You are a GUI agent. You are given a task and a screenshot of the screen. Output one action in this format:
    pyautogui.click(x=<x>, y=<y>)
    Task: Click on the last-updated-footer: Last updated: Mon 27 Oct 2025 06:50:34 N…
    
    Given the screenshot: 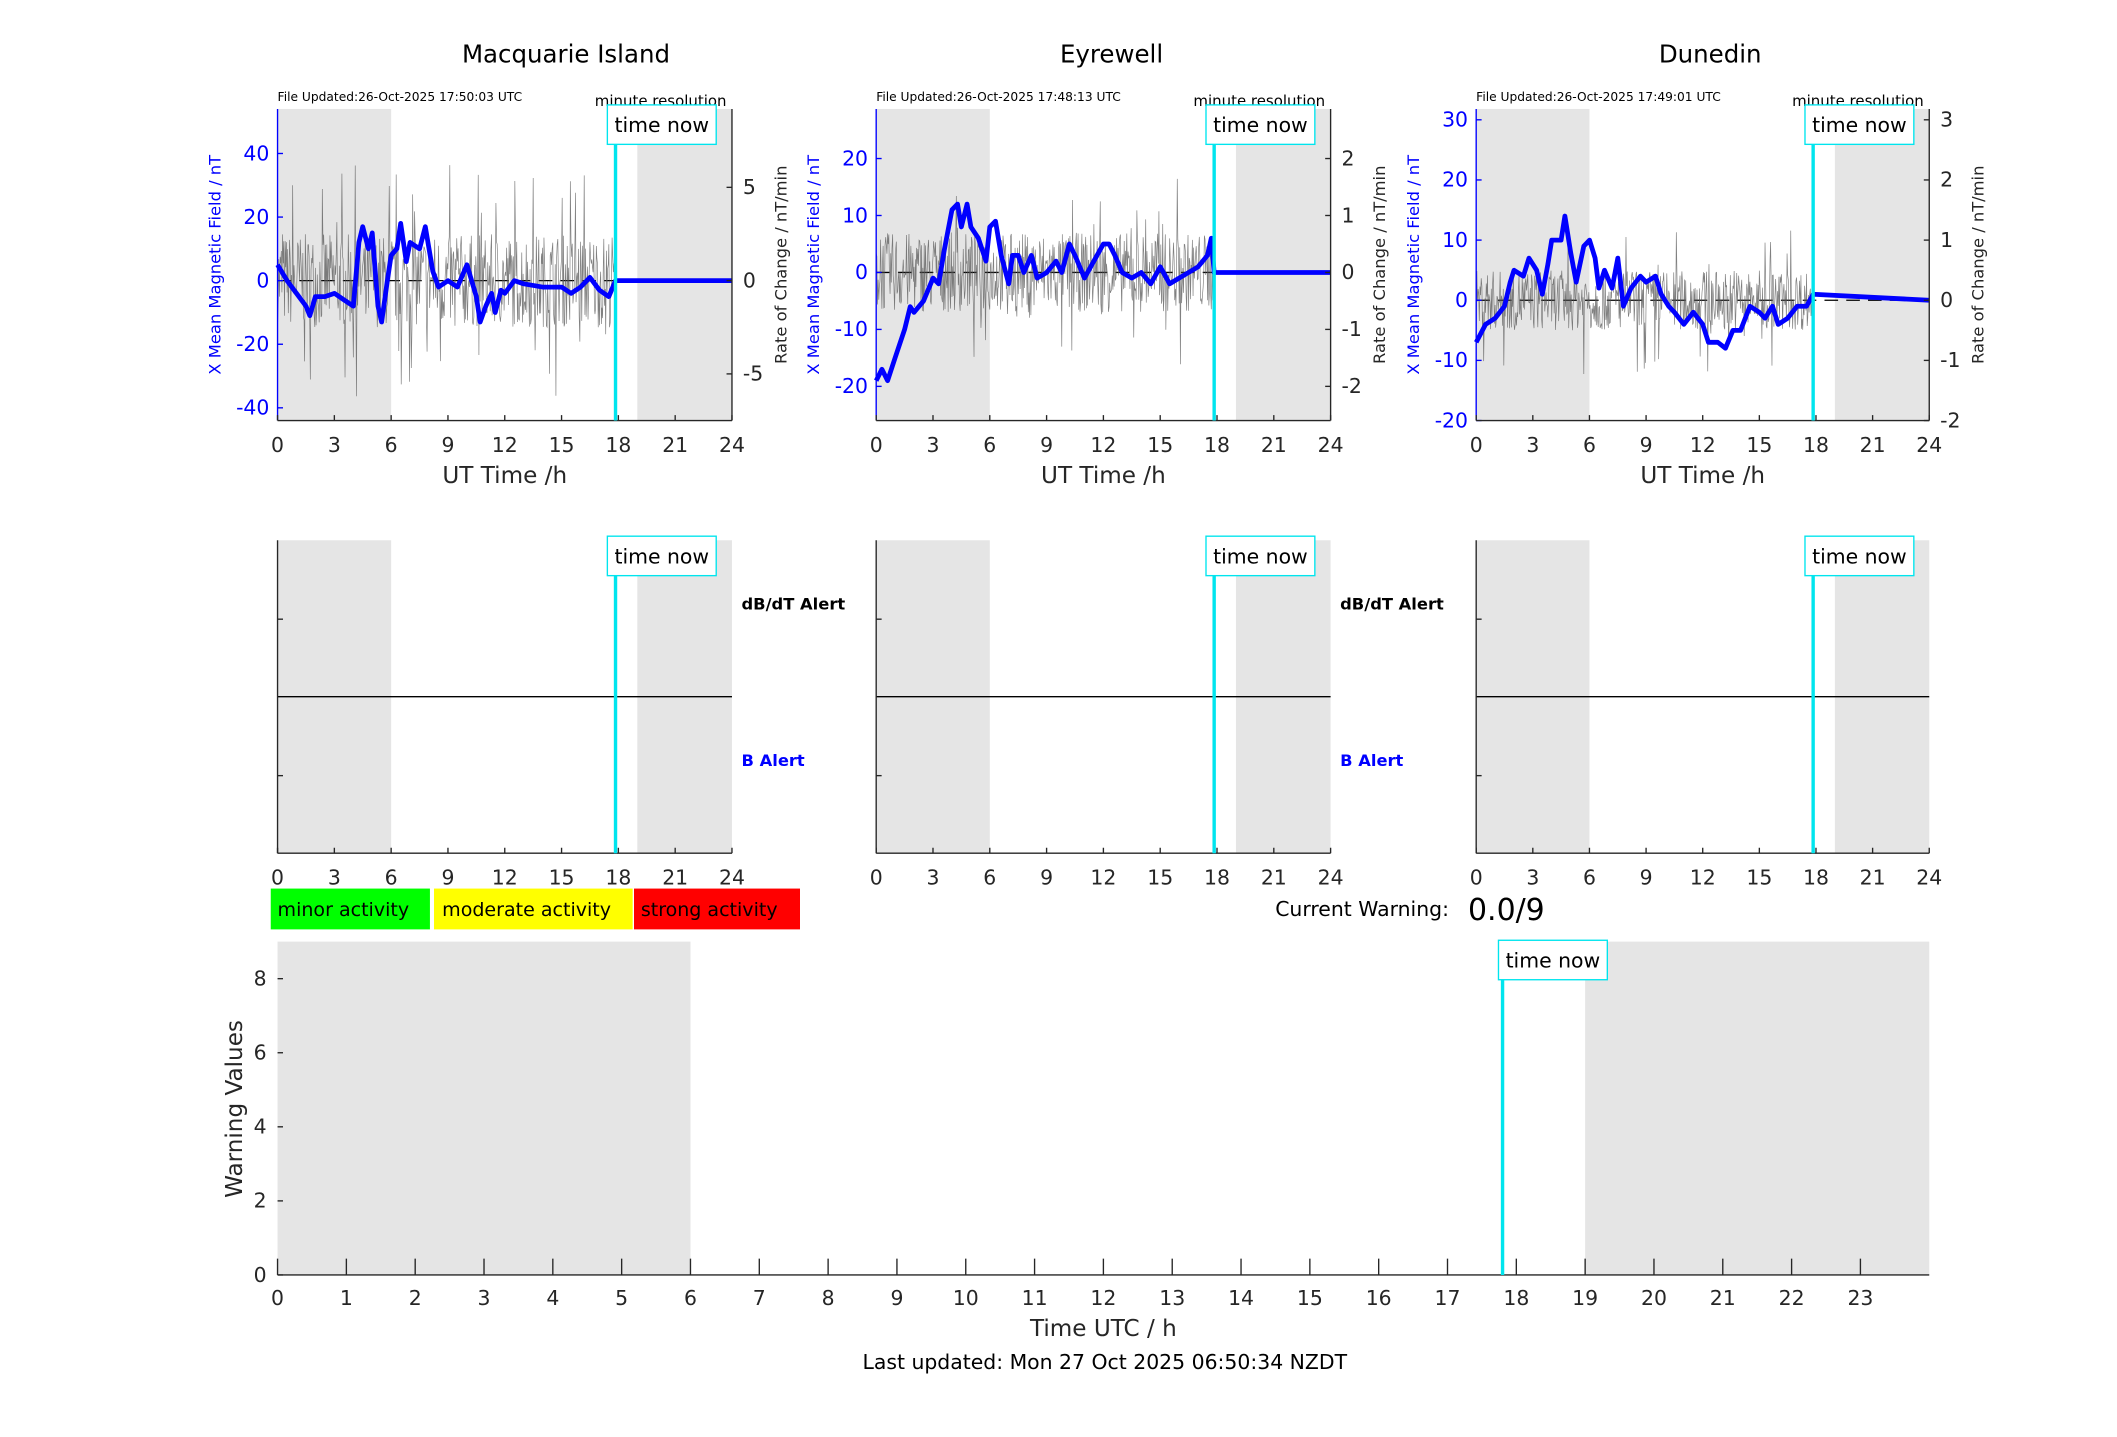 What is the action you would take?
    pyautogui.click(x=1104, y=1362)
    